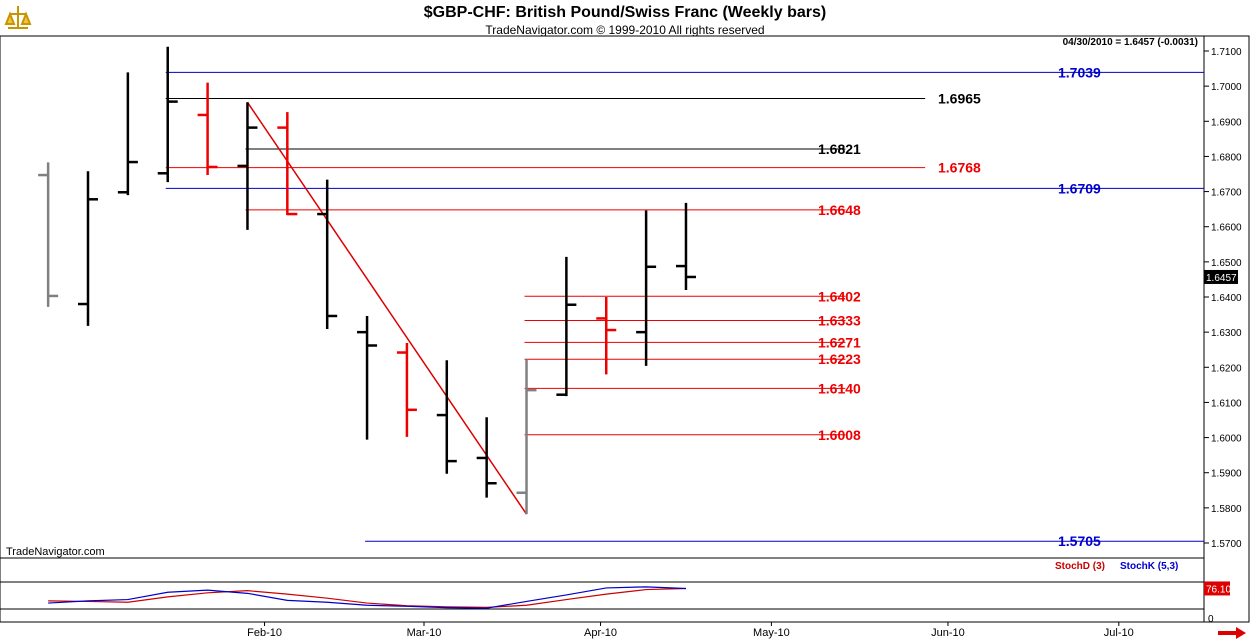 This screenshot has width=1250, height=643. I want to click on x-tick-label: Feb-10, so click(264, 633).